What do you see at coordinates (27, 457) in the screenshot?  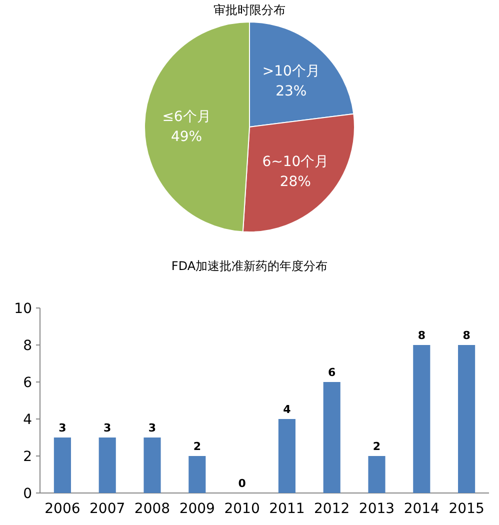 I see `y-tick-label: 2` at bounding box center [27, 457].